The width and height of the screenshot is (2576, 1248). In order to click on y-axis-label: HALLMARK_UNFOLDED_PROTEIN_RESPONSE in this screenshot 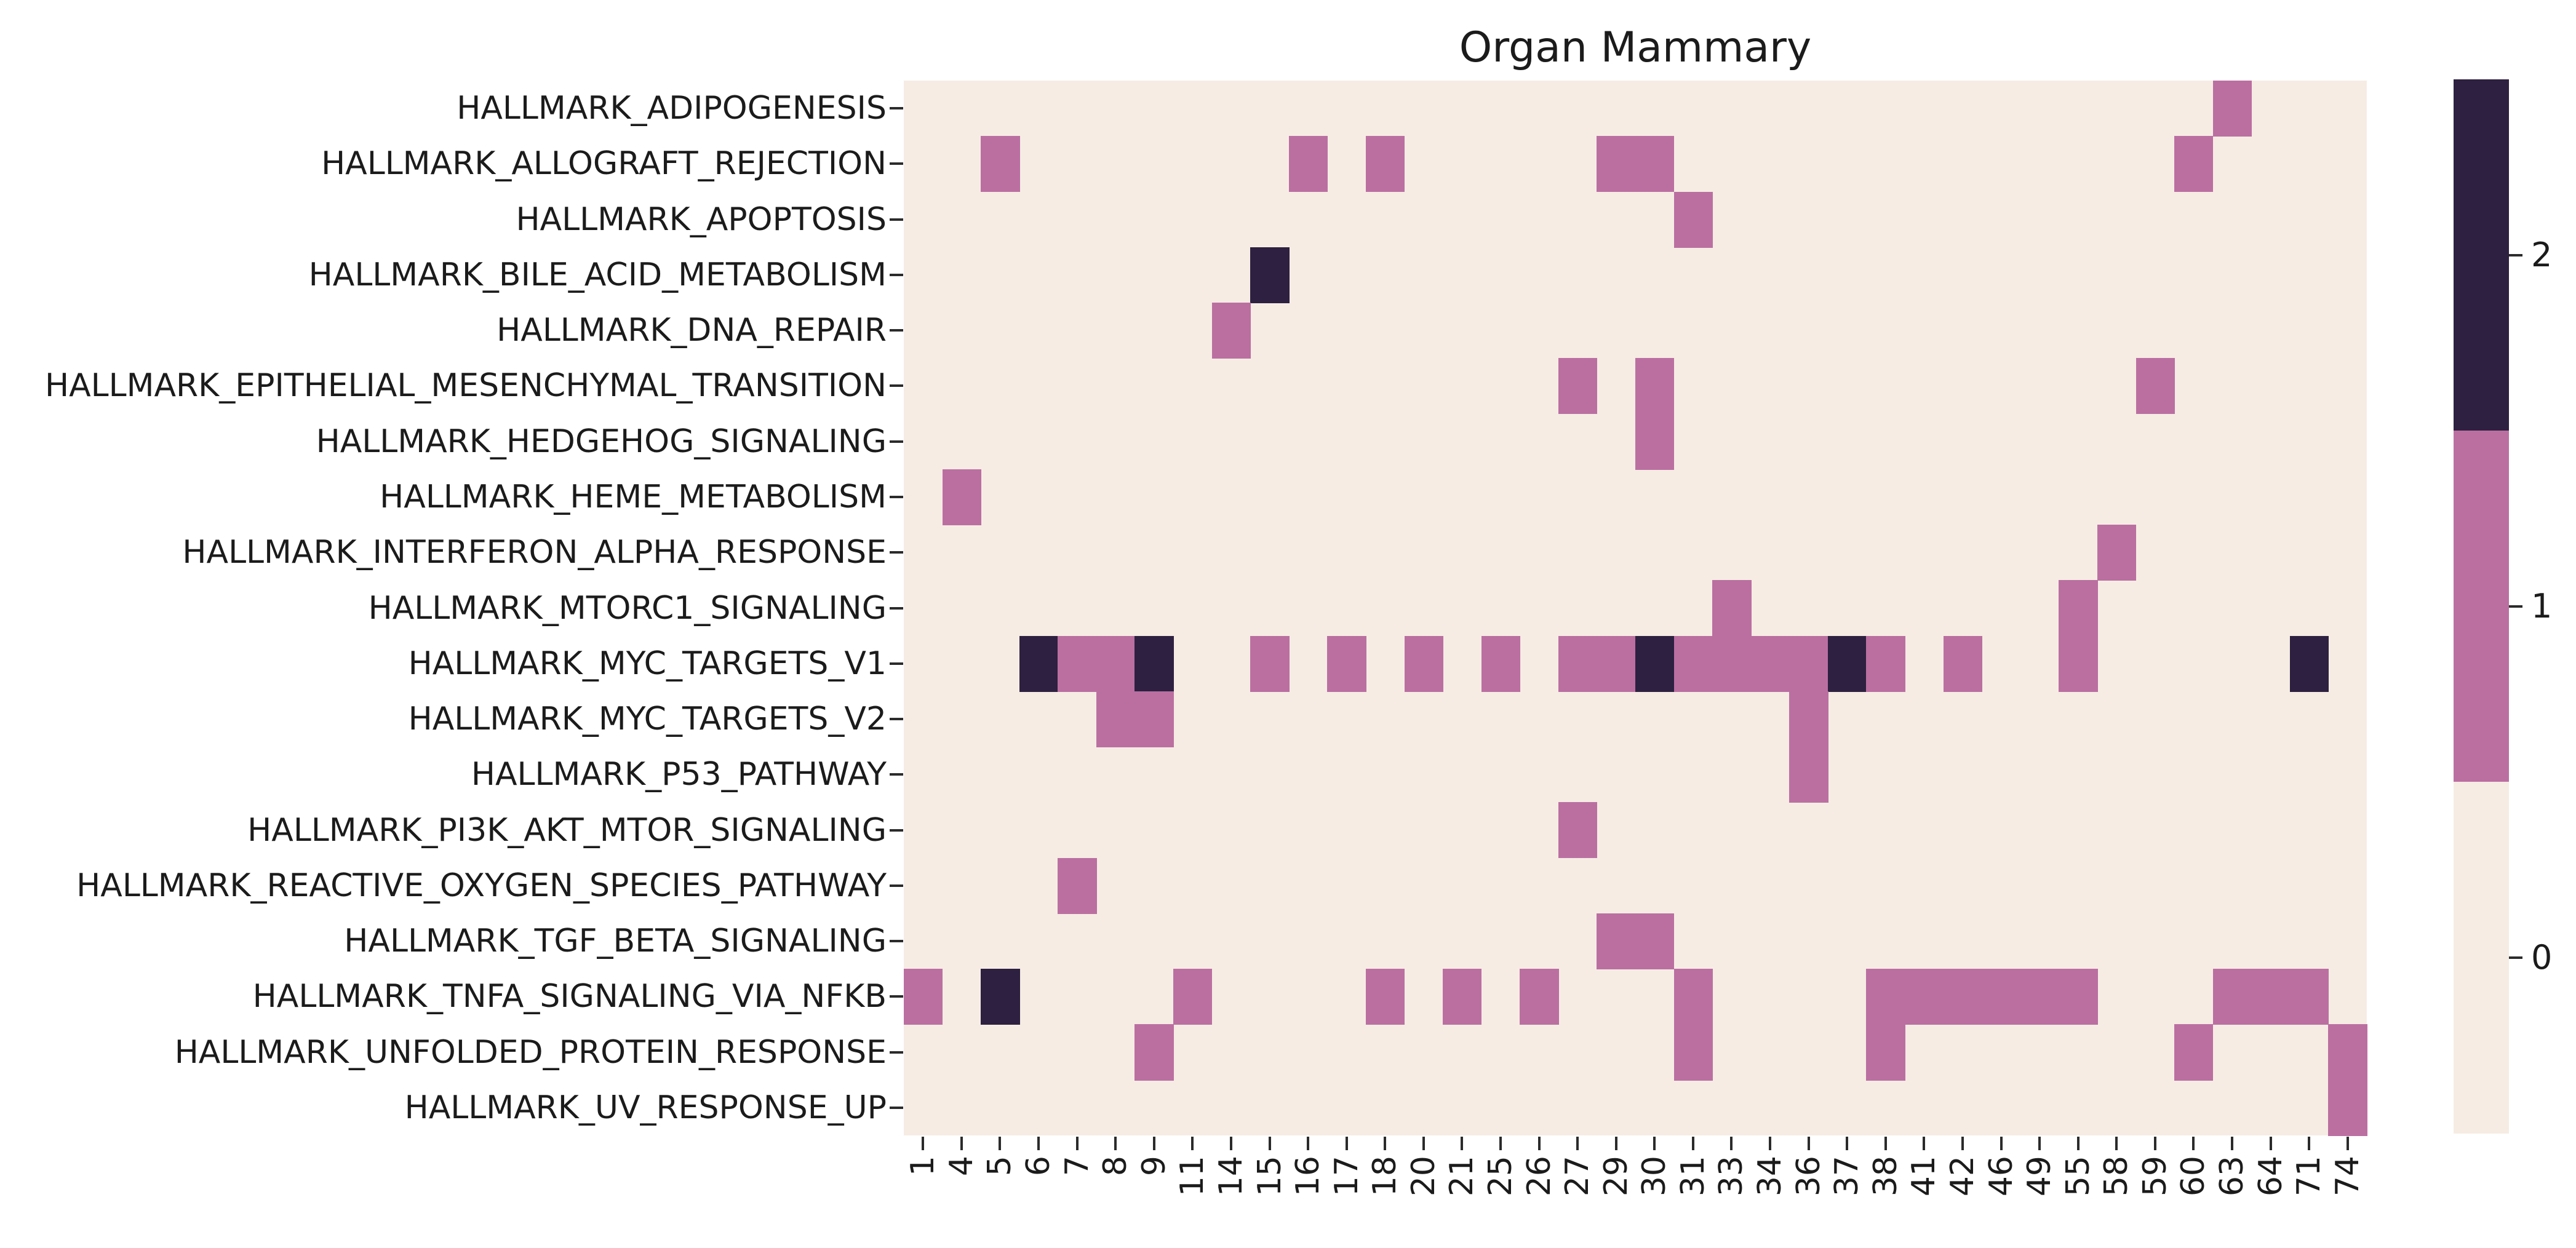, I will do `click(530, 1052)`.